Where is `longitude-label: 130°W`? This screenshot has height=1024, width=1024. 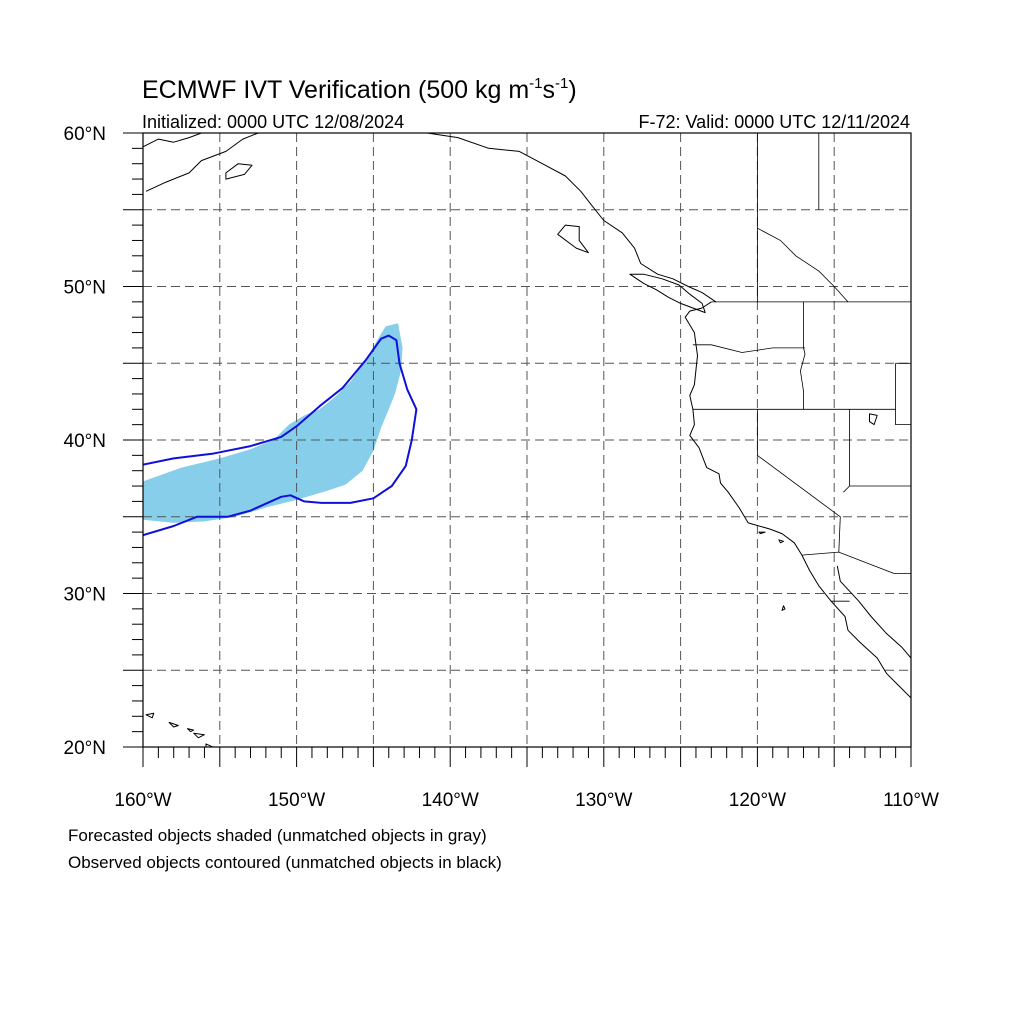 longitude-label: 130°W is located at coordinates (603, 800).